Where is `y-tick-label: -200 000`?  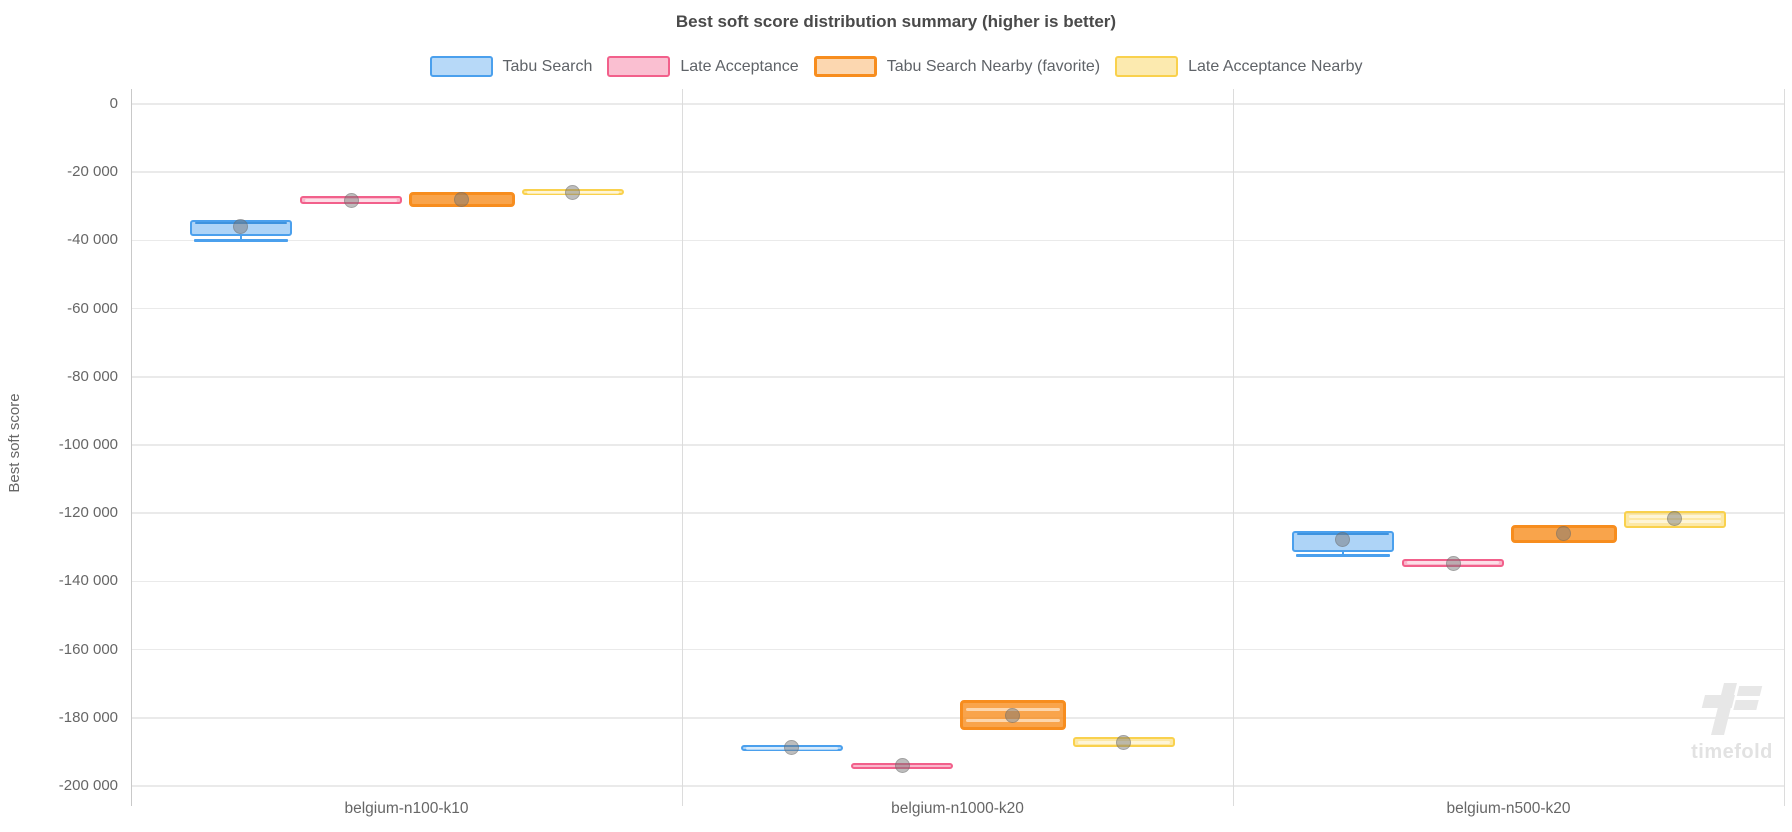
y-tick-label: -200 000 is located at coordinates (88, 785).